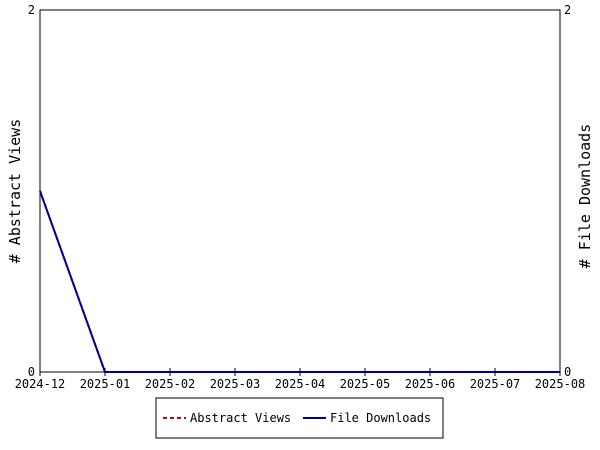 This screenshot has height=450, width=600. Describe the element at coordinates (495, 384) in the screenshot. I see `x-tick-label: 2025-07` at that location.